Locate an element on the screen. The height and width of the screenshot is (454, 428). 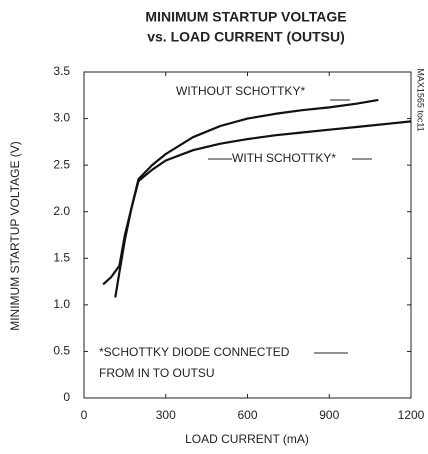
y-tick-label: 0 is located at coordinates (66, 397).